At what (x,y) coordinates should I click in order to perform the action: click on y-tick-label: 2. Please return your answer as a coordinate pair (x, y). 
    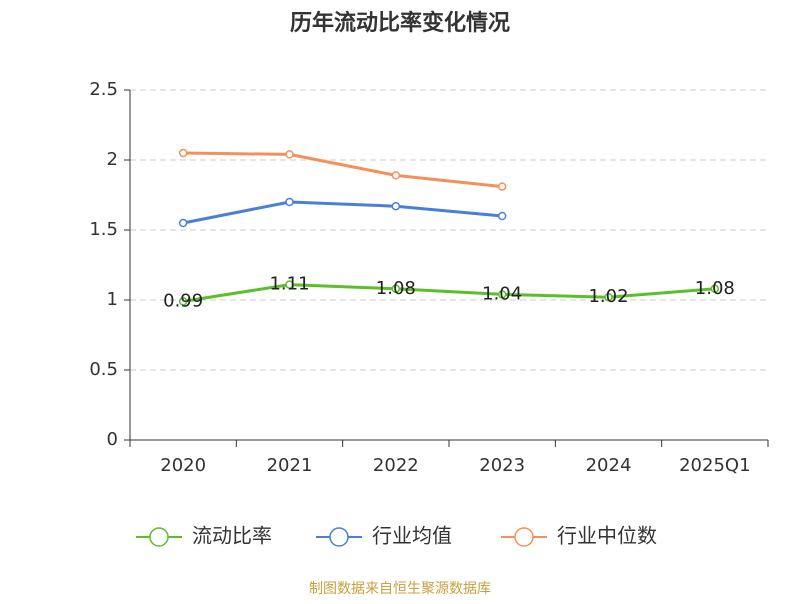
    Looking at the image, I should click on (112, 159).